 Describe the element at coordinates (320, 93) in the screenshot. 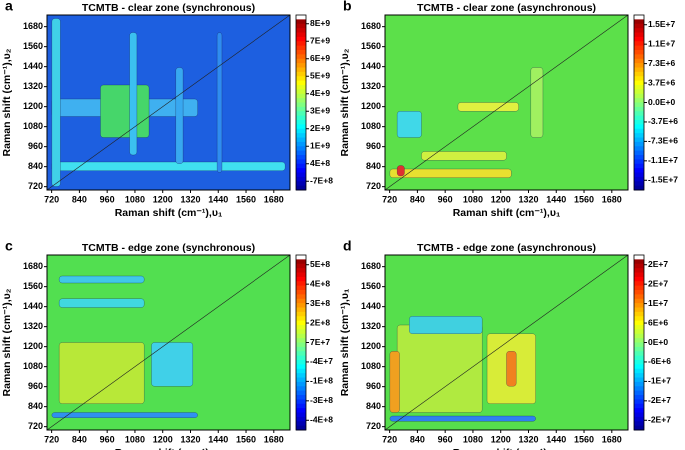

I see `colorbar-tick-label: 4E+9` at that location.